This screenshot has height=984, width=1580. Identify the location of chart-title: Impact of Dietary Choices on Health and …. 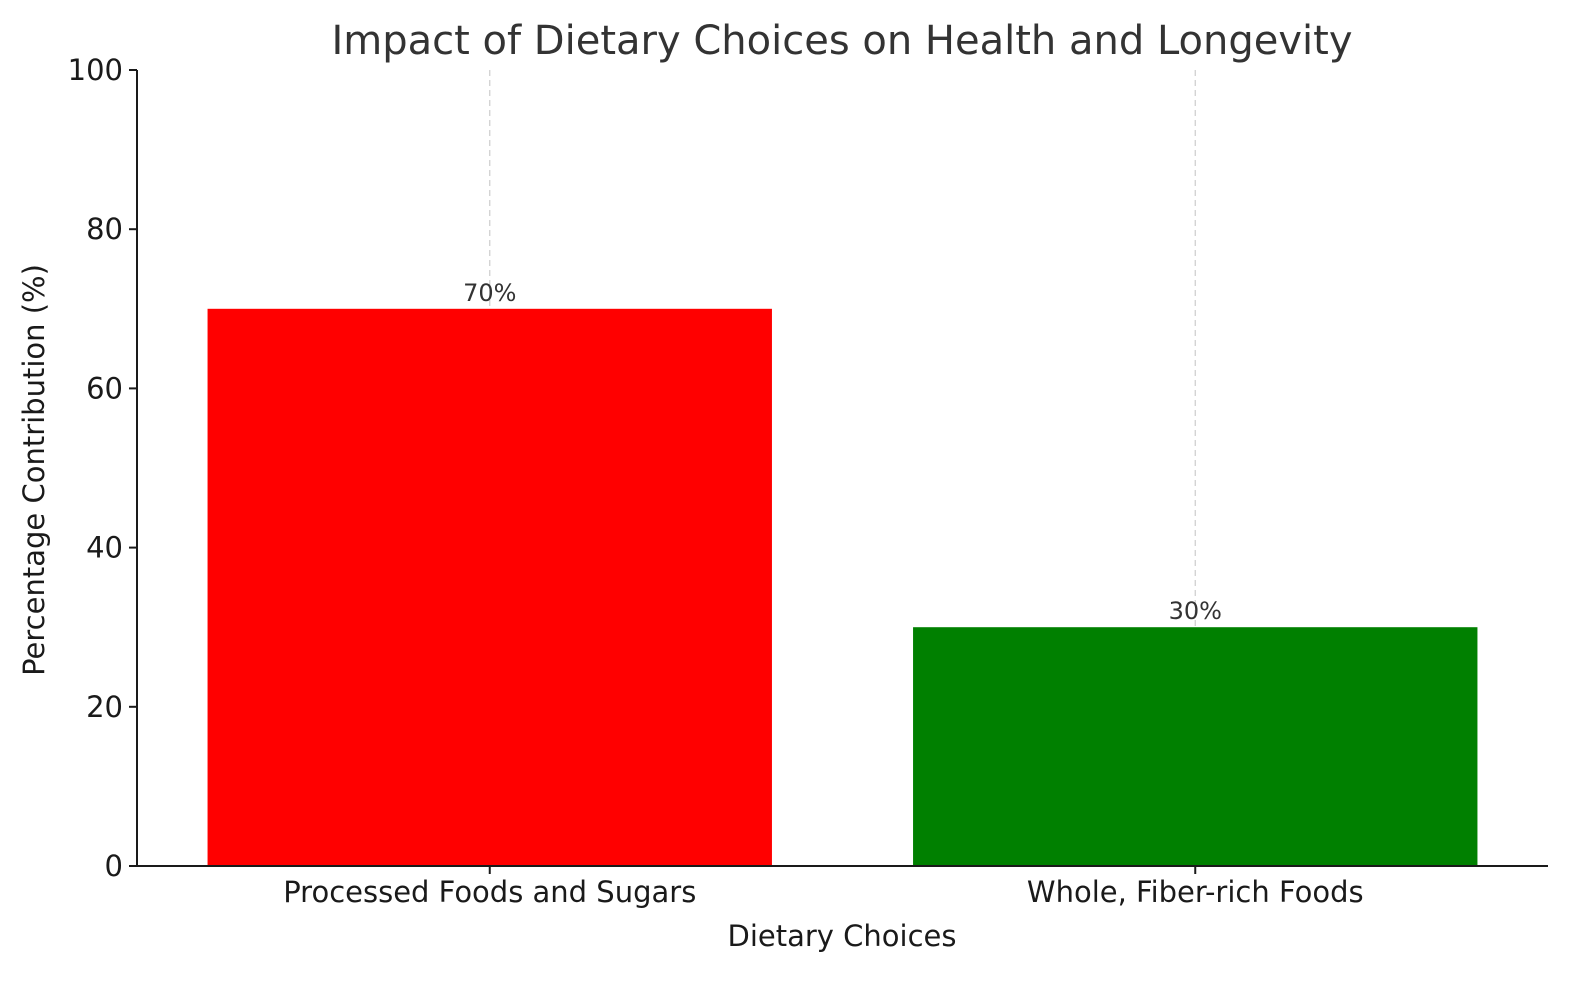
(841, 41).